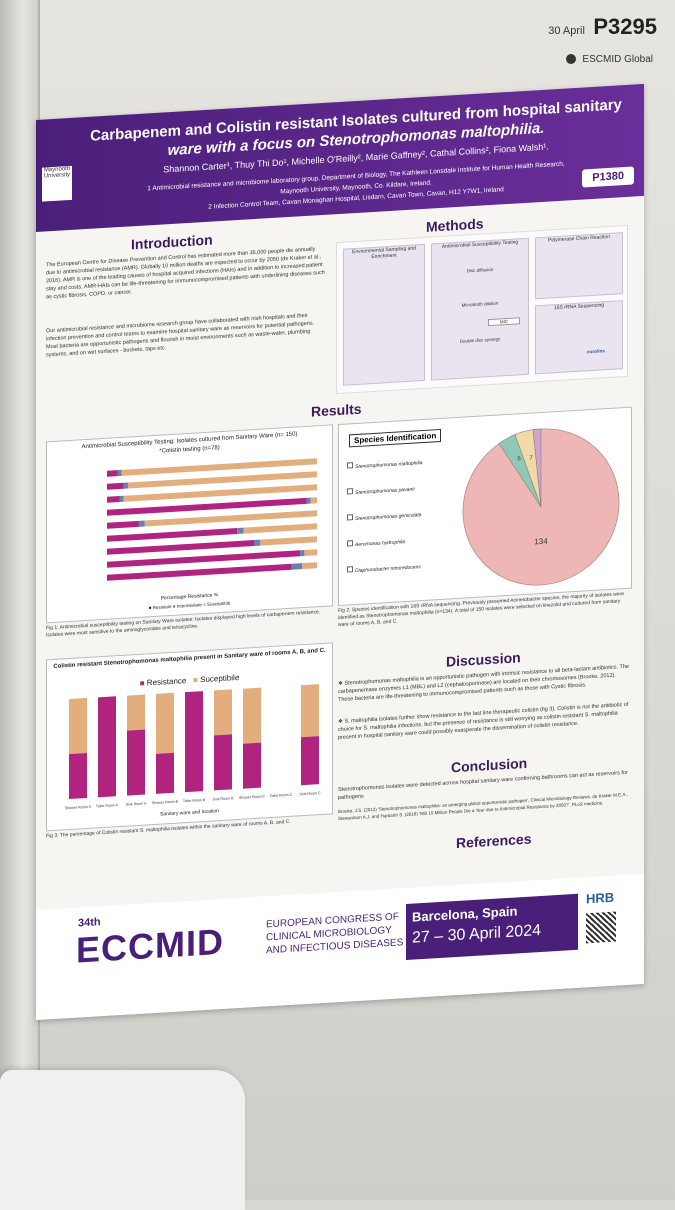 The height and width of the screenshot is (1210, 675). I want to click on qr-code-icon, so click(601, 927).